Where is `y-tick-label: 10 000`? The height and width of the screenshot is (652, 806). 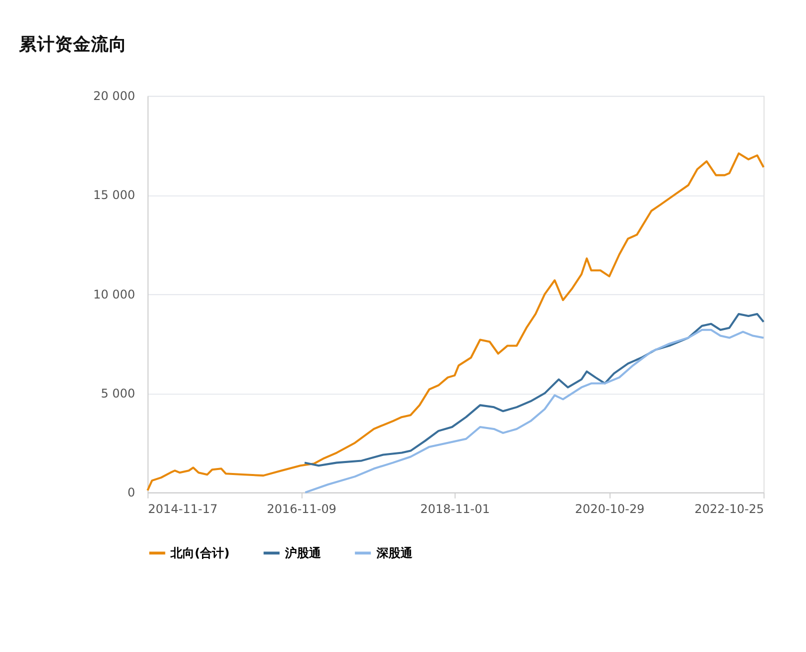
y-tick-label: 10 000 is located at coordinates (114, 294).